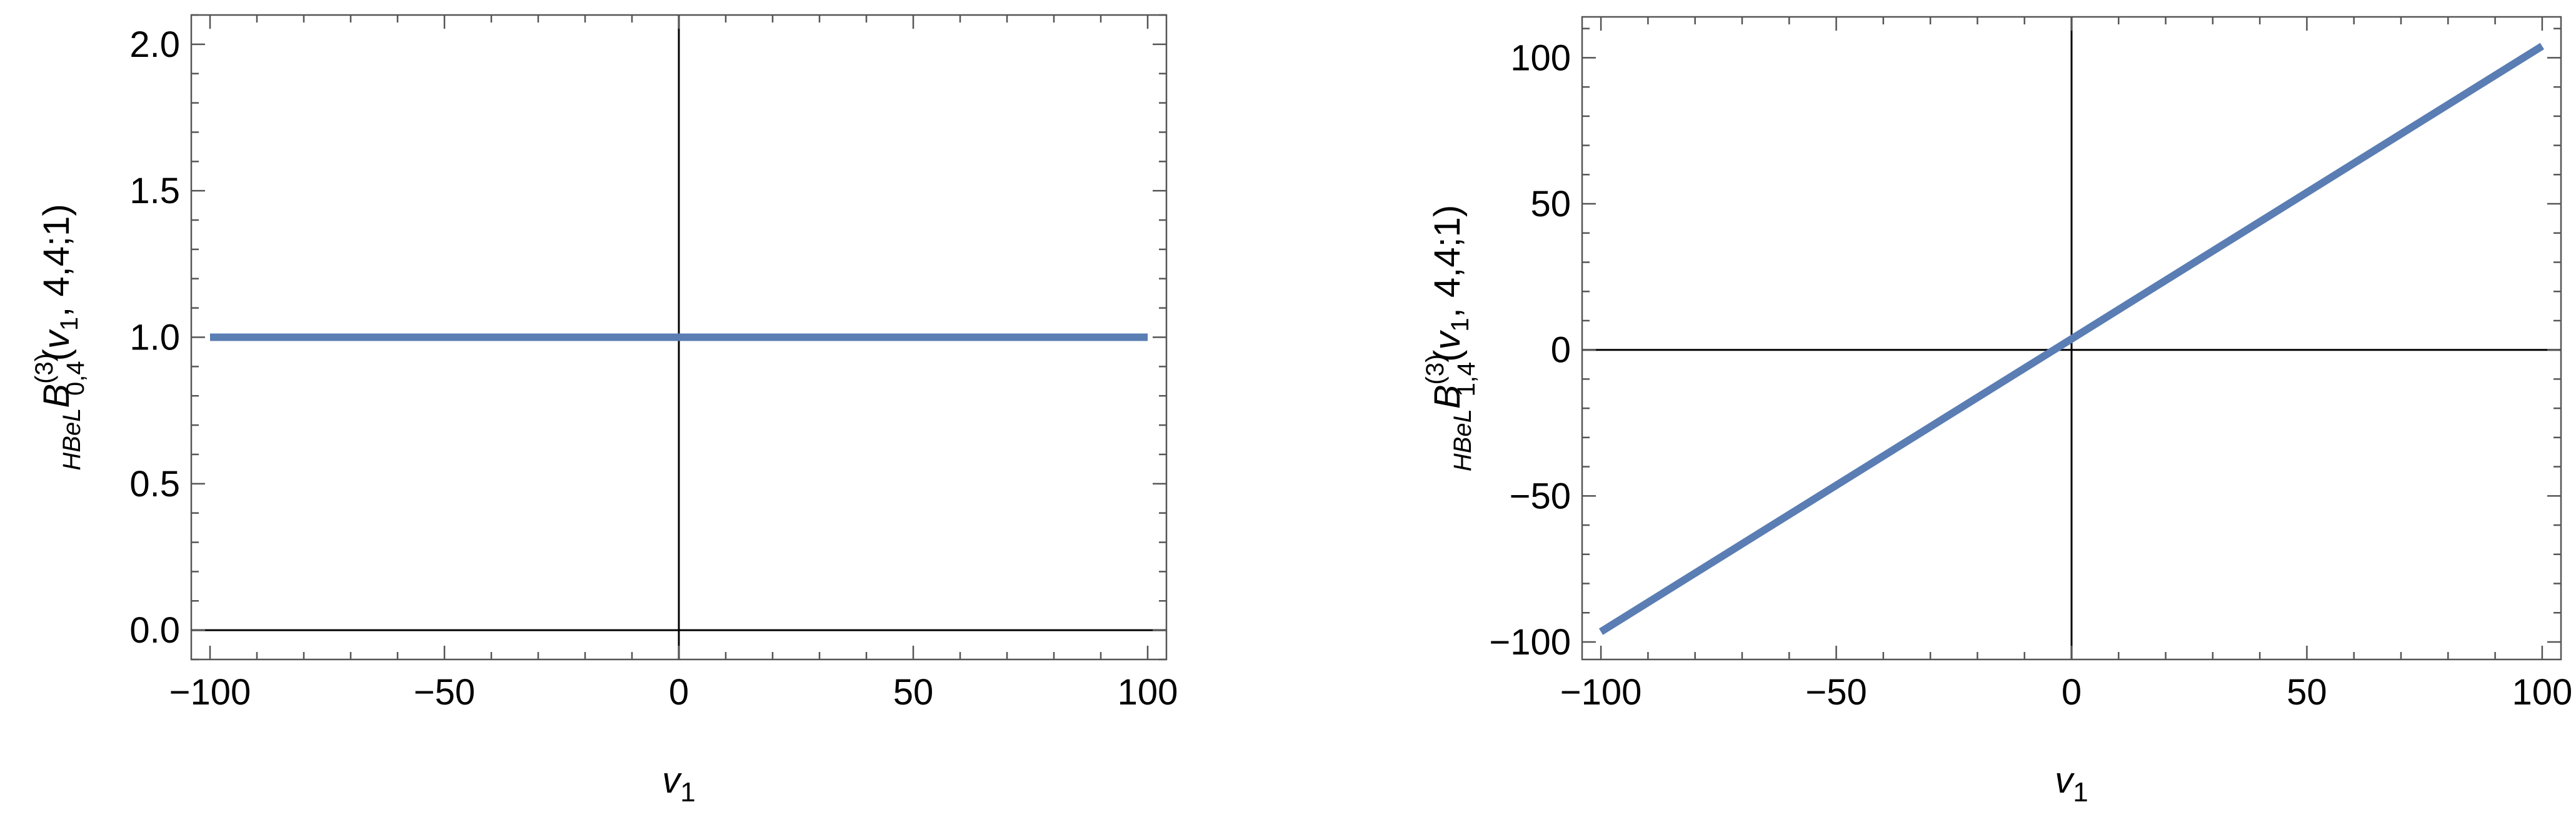 Image resolution: width=2576 pixels, height=817 pixels. What do you see at coordinates (1550, 204) in the screenshot?
I see `y-tick-label: 50` at bounding box center [1550, 204].